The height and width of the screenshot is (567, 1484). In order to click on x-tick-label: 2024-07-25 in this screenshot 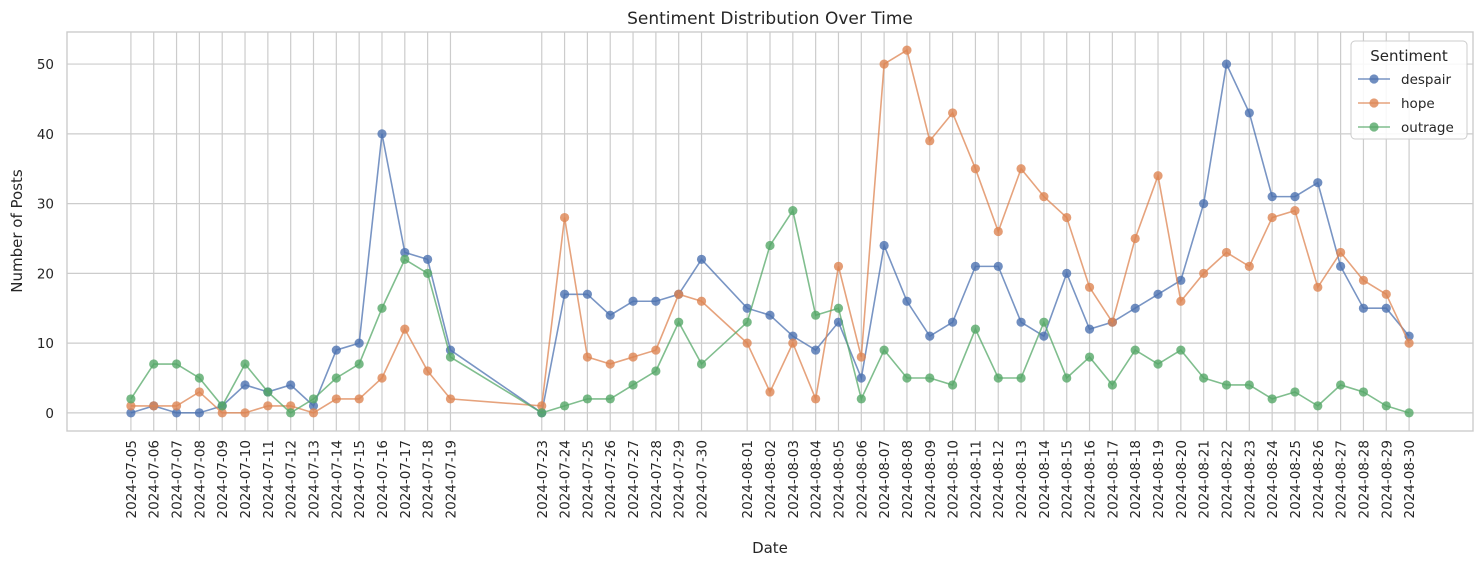, I will do `click(588, 479)`.